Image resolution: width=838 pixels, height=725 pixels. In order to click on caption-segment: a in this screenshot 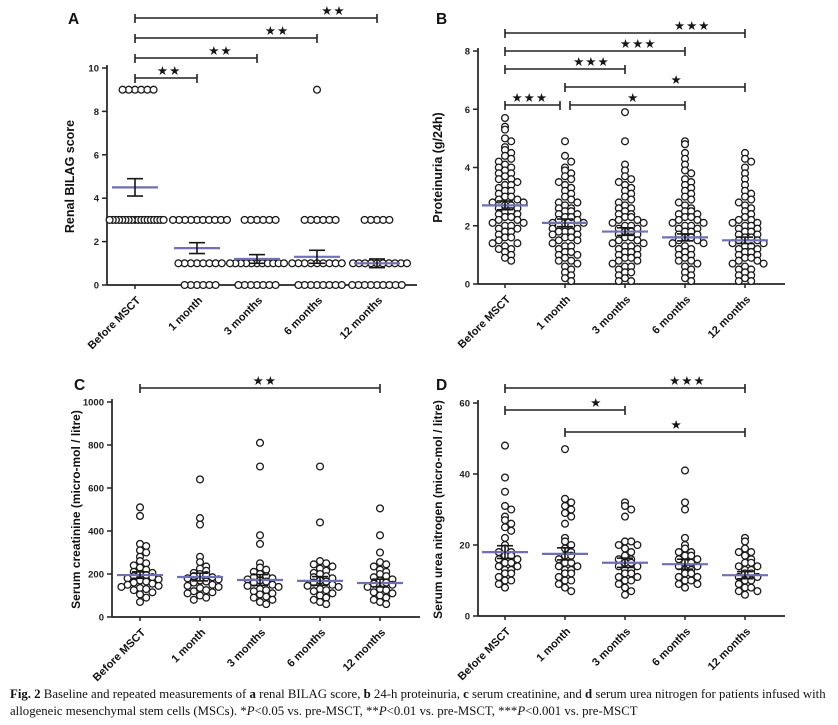, I will do `click(252, 694)`.